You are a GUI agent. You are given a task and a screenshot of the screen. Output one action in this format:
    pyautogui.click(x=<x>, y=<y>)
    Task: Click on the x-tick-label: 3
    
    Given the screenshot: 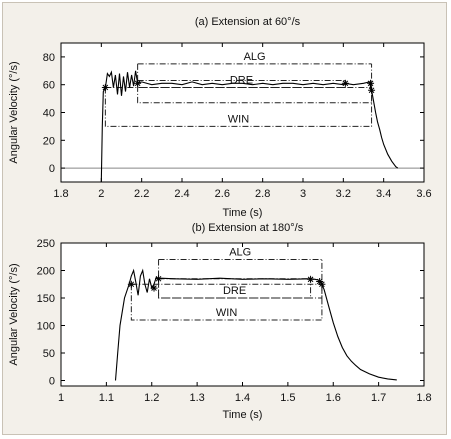 What is the action you would take?
    pyautogui.click(x=303, y=194)
    